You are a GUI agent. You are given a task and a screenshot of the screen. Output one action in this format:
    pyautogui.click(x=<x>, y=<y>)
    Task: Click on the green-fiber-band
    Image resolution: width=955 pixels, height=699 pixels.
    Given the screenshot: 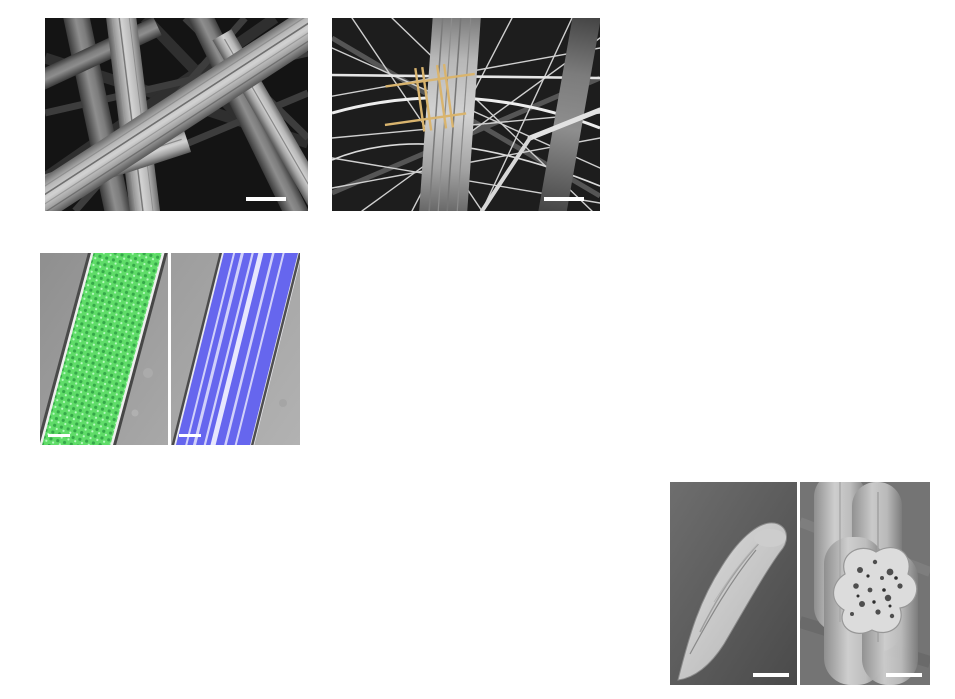 What is the action you would take?
    pyautogui.click(x=104, y=349)
    